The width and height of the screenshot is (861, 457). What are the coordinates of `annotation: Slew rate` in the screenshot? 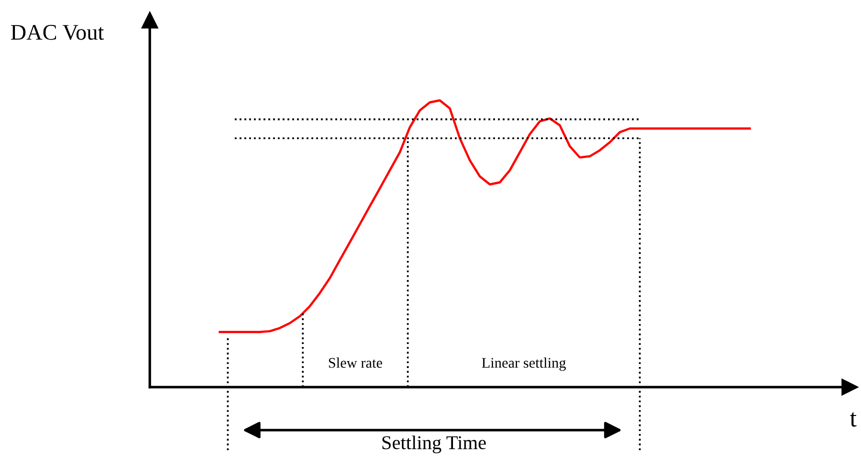 It's located at (355, 363).